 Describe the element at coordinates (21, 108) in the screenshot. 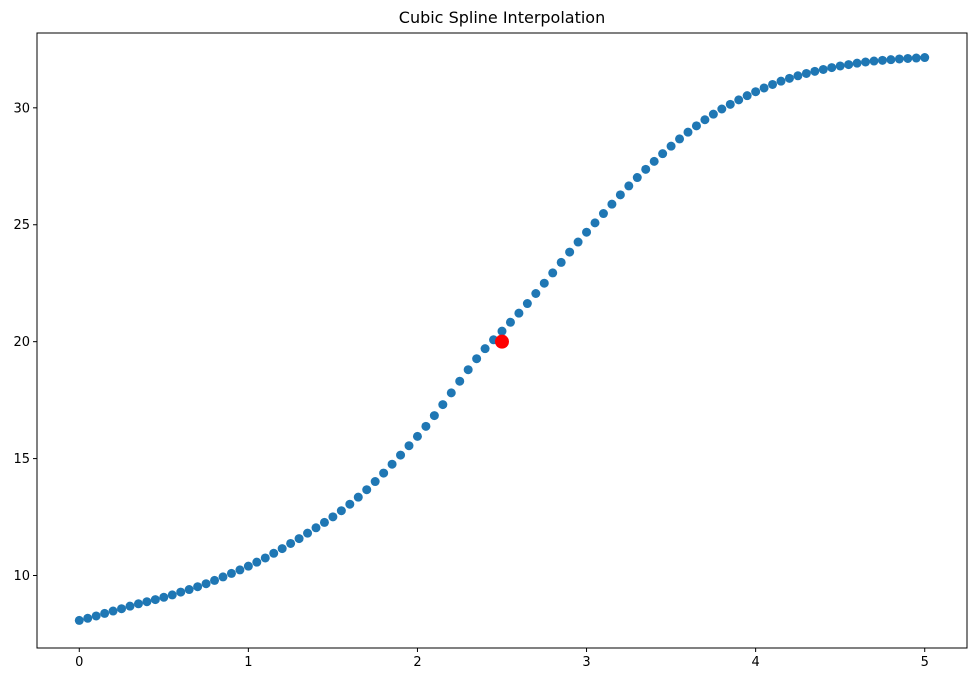

I see `y-tick-label: 30` at that location.